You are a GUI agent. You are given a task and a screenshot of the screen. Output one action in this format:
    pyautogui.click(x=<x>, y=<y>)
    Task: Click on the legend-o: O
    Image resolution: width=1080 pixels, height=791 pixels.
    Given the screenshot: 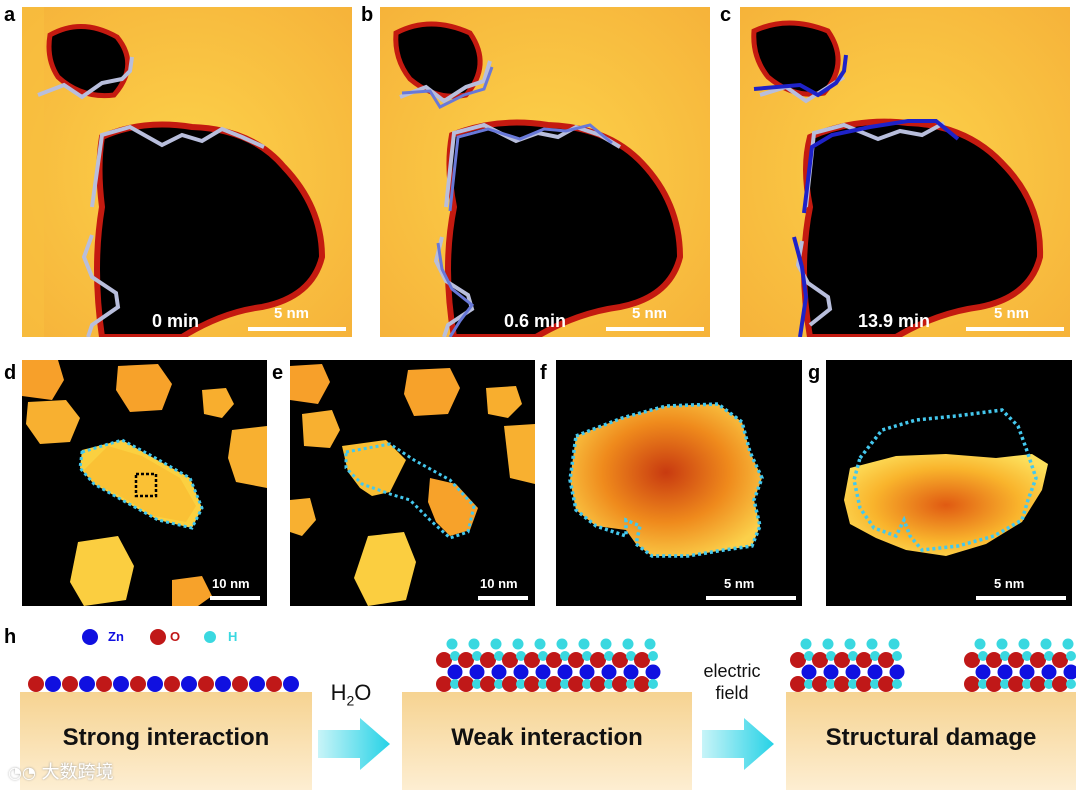 What is the action you would take?
    pyautogui.click(x=175, y=636)
    